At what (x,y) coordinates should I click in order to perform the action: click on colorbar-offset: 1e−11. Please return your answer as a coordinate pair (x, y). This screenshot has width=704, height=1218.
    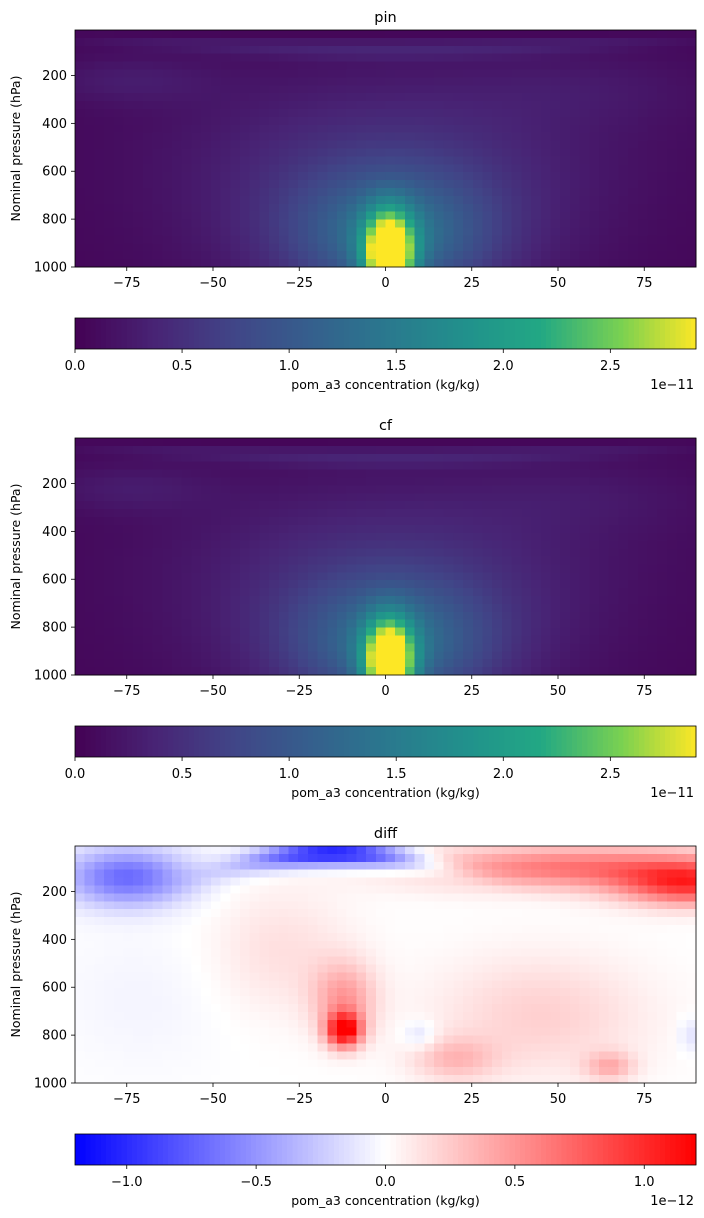
    Looking at the image, I should click on (672, 385).